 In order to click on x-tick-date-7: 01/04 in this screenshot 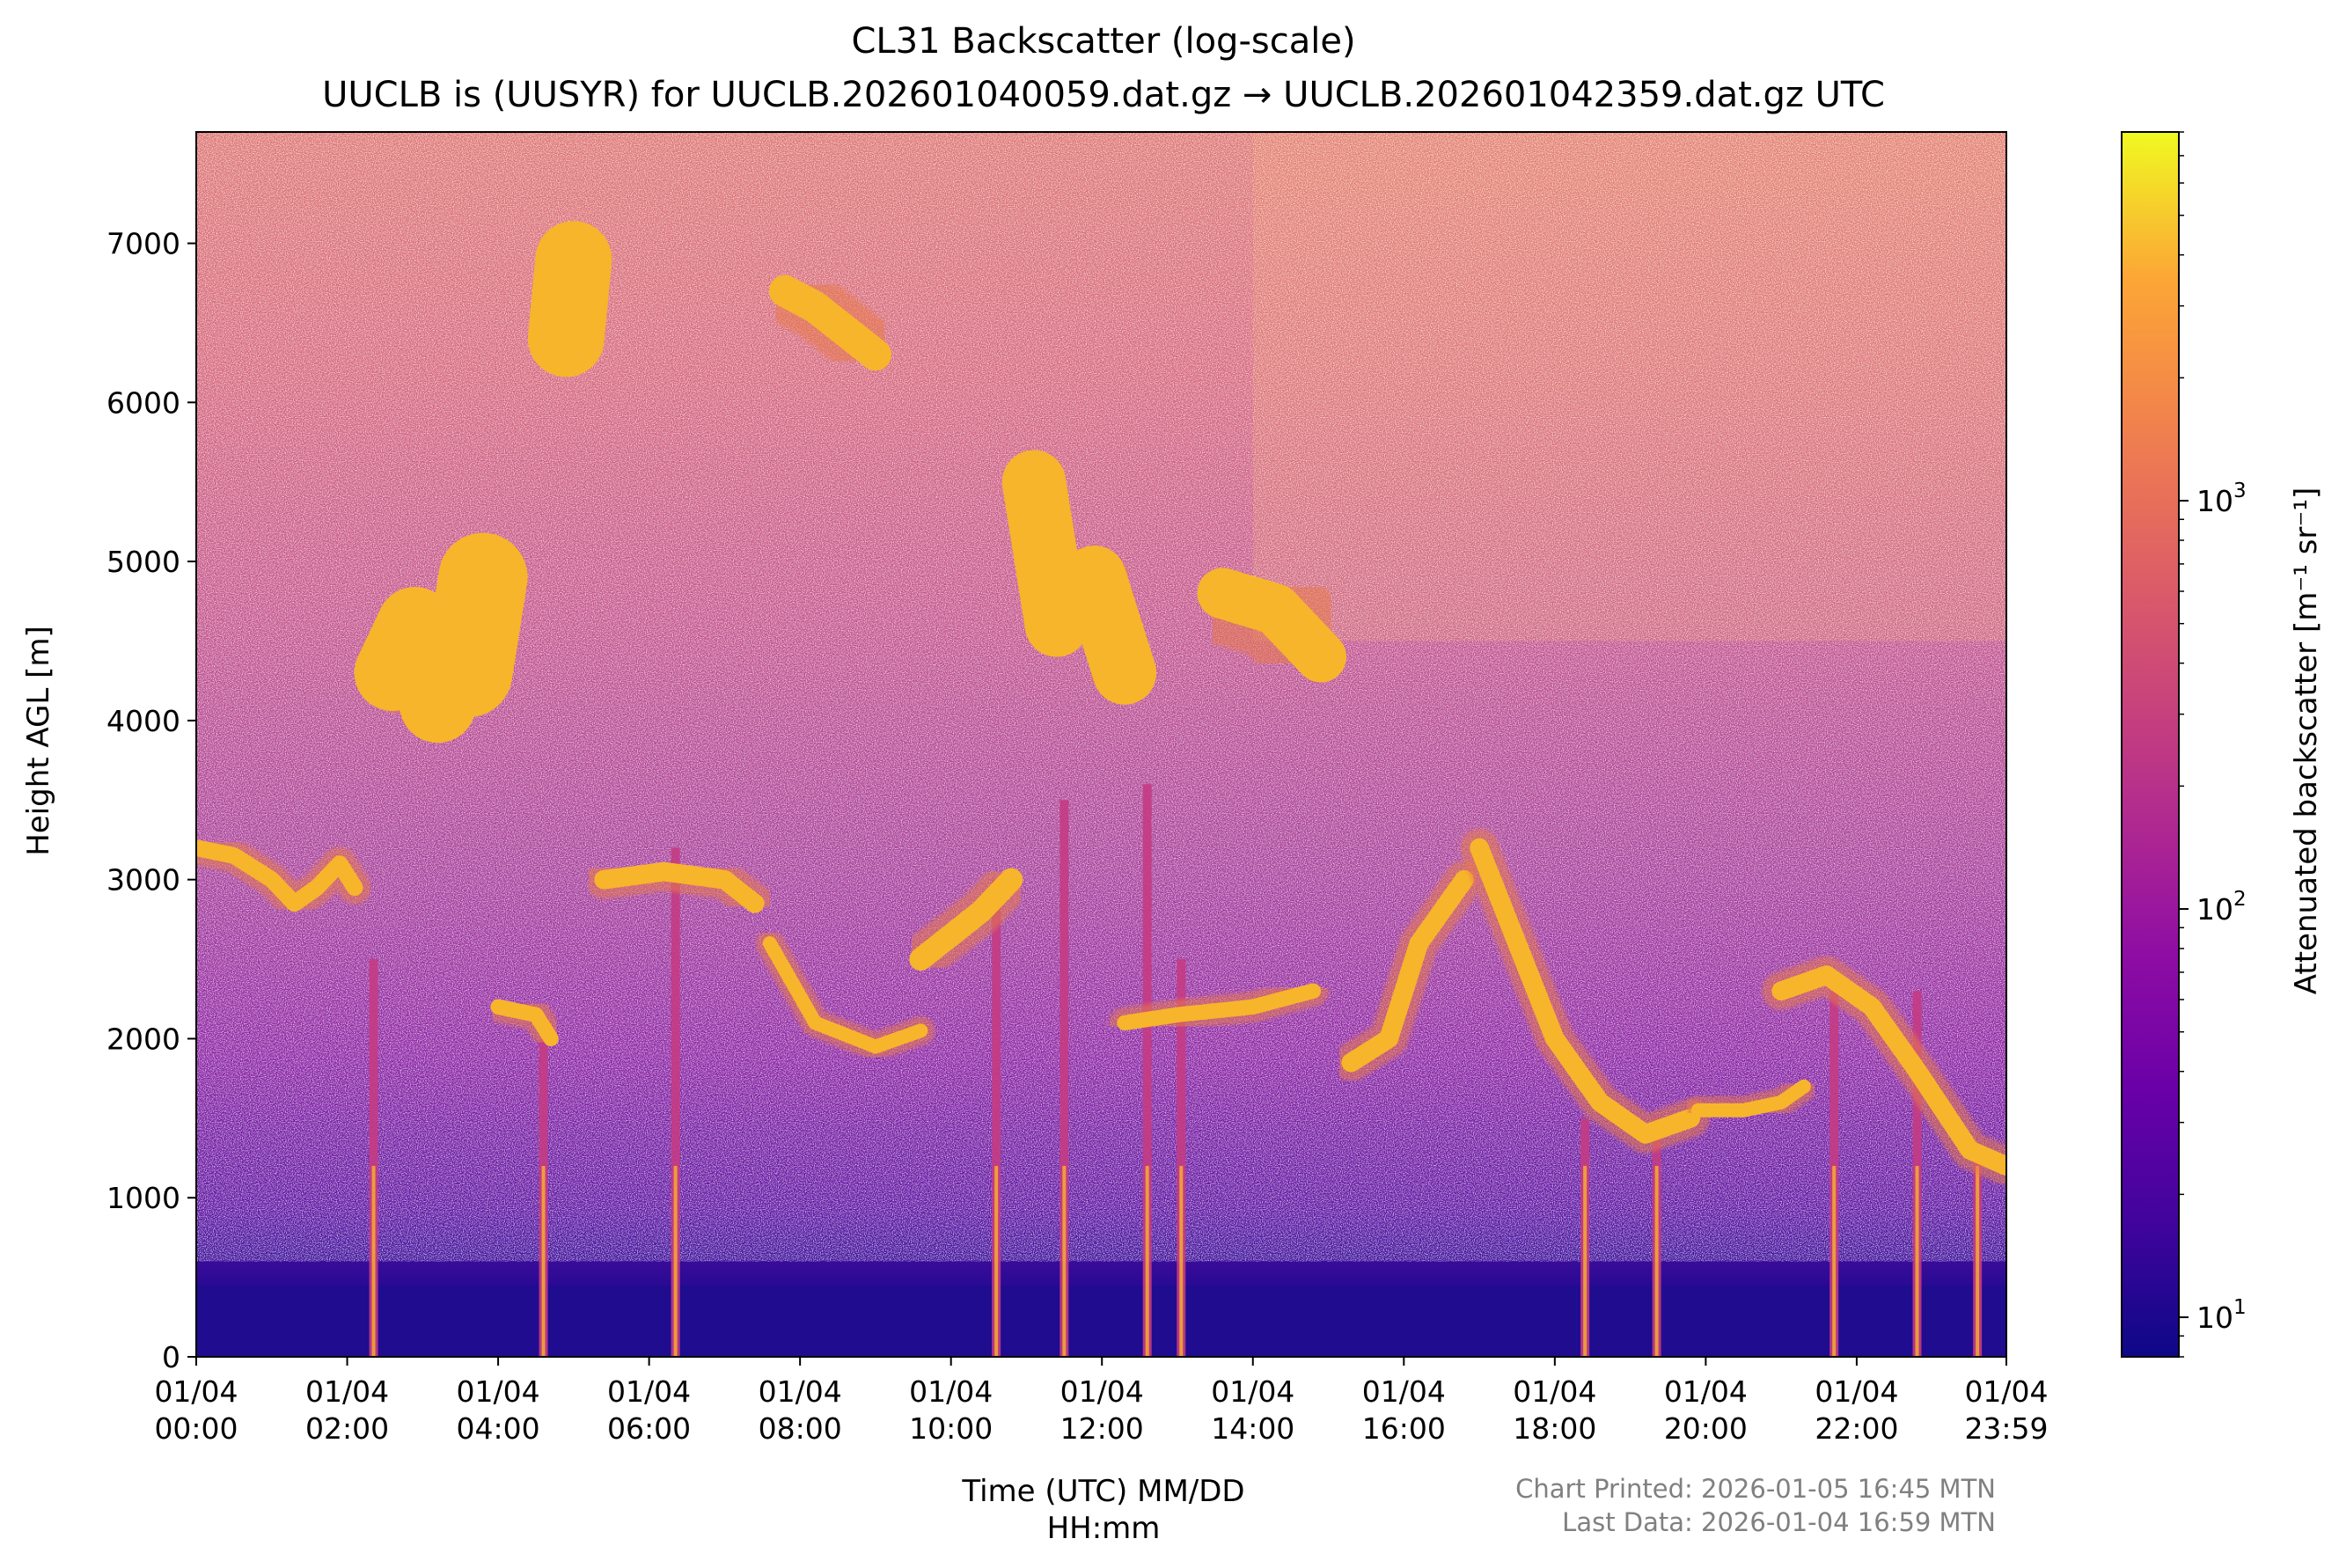, I will do `click(1252, 1391)`.